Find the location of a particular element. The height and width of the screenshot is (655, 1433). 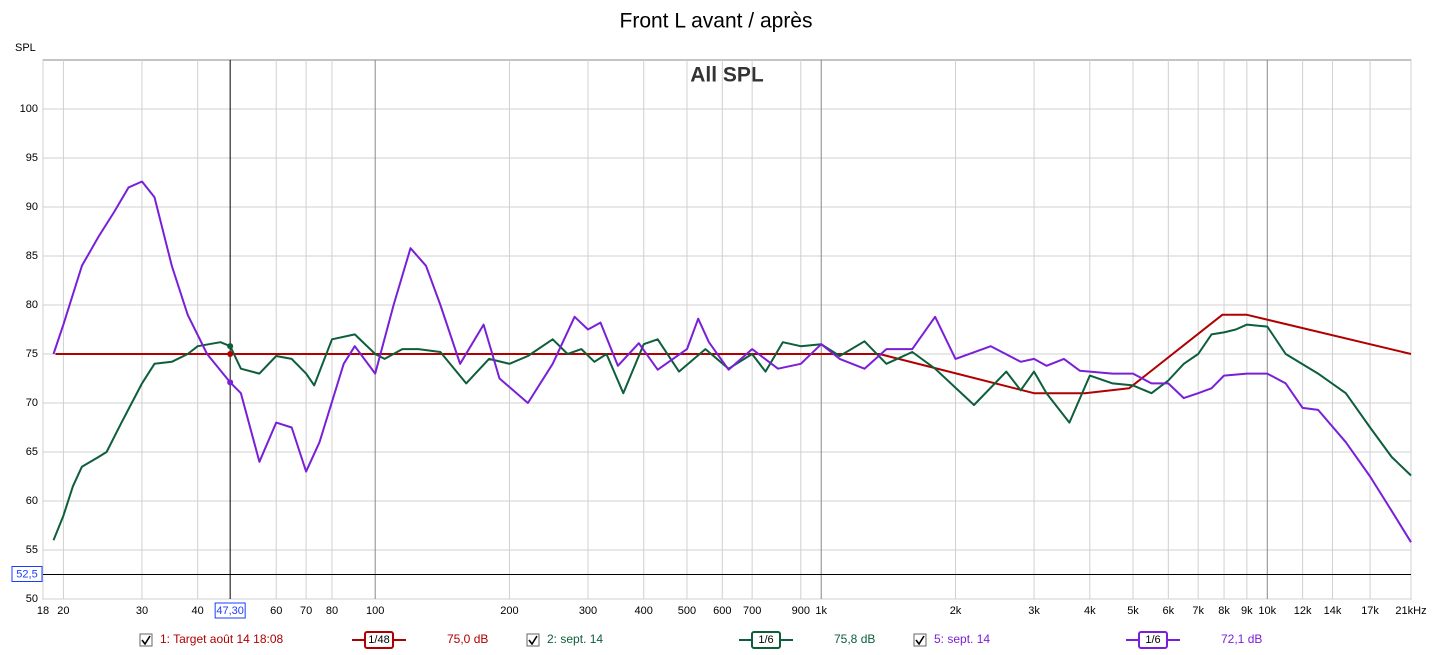

y-tick-label: 80 is located at coordinates (32, 305).